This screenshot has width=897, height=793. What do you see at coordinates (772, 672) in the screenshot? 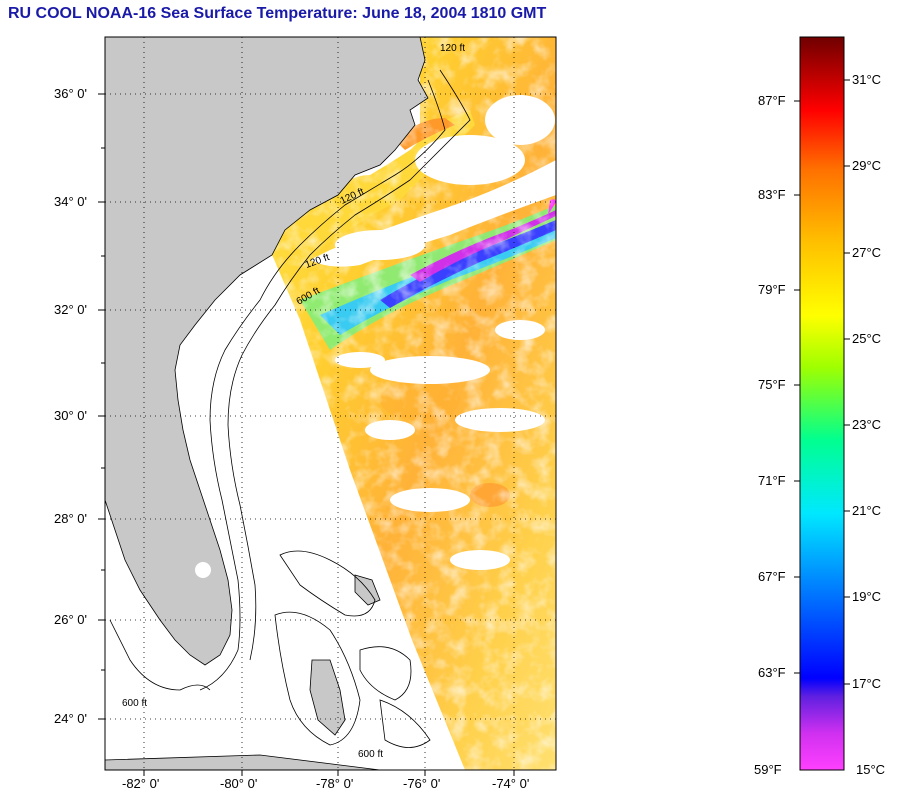
I see `colorbar-f-63: 63°F` at bounding box center [772, 672].